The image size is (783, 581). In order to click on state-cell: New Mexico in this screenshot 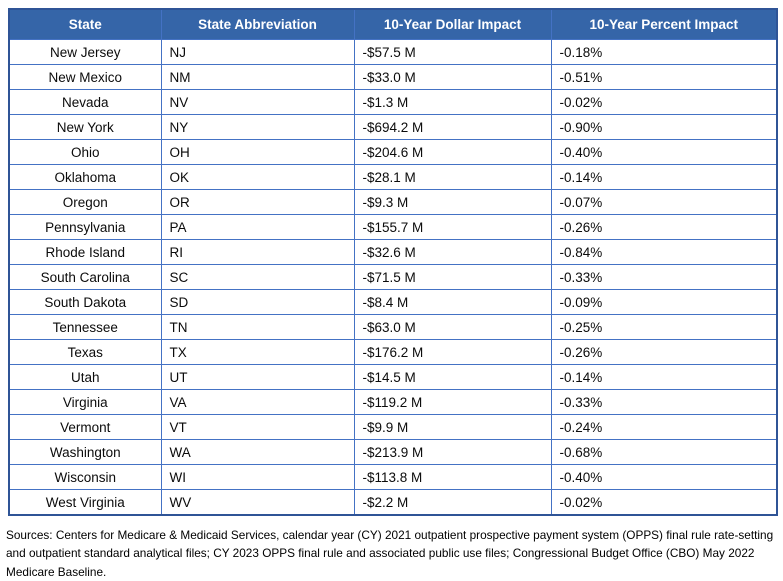, I will do `click(85, 77)`.